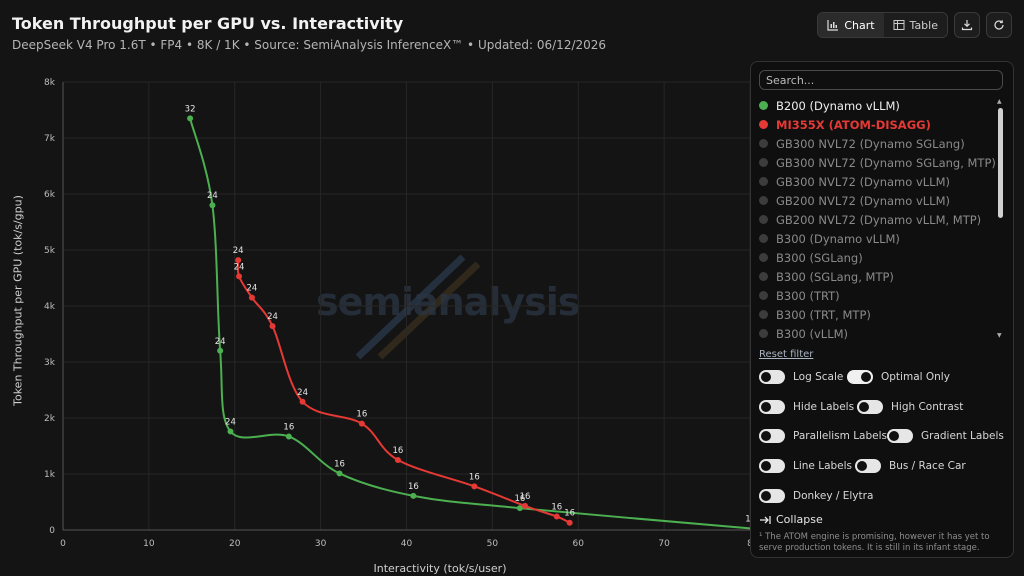  What do you see at coordinates (50, 307) in the screenshot?
I see `y-tick-label: 4k` at bounding box center [50, 307].